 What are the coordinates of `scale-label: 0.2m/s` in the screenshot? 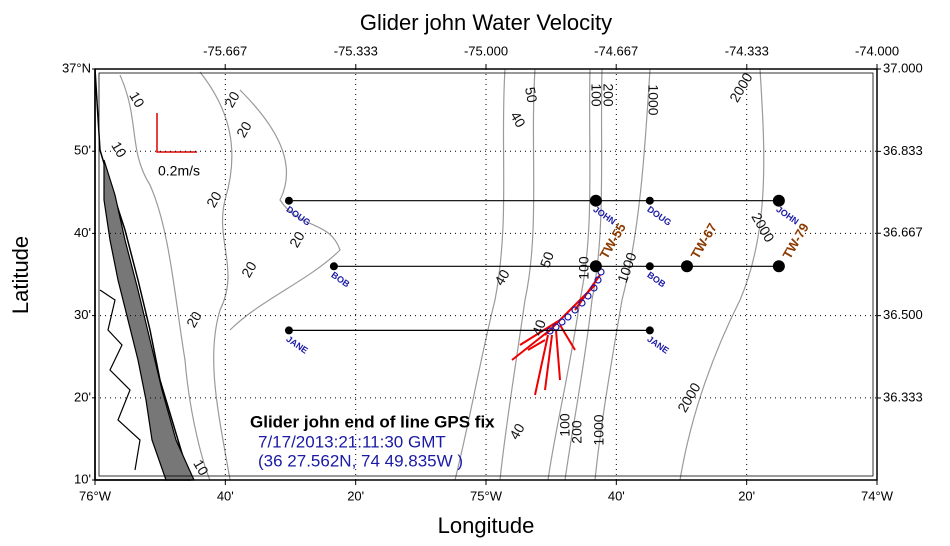 It's located at (179, 171).